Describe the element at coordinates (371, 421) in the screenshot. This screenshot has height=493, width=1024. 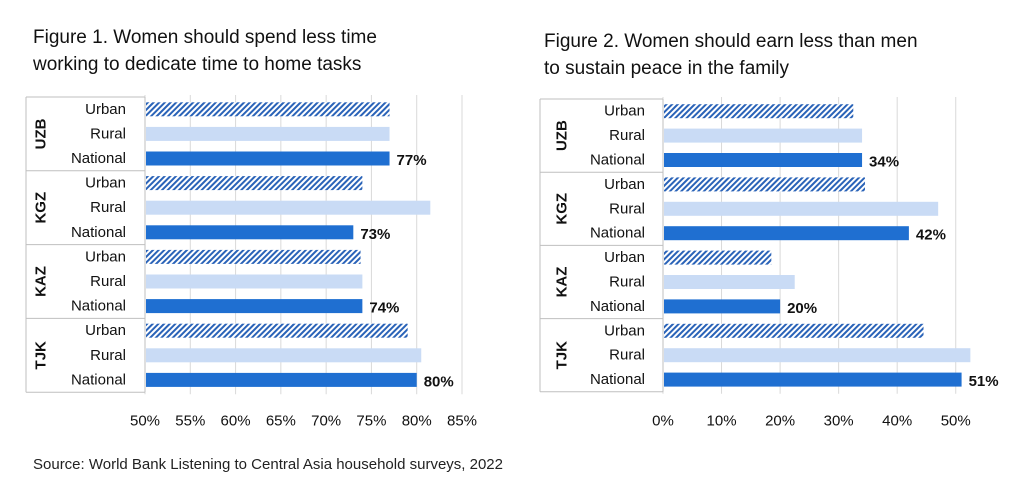
I see `x-tick-label: 75%` at that location.